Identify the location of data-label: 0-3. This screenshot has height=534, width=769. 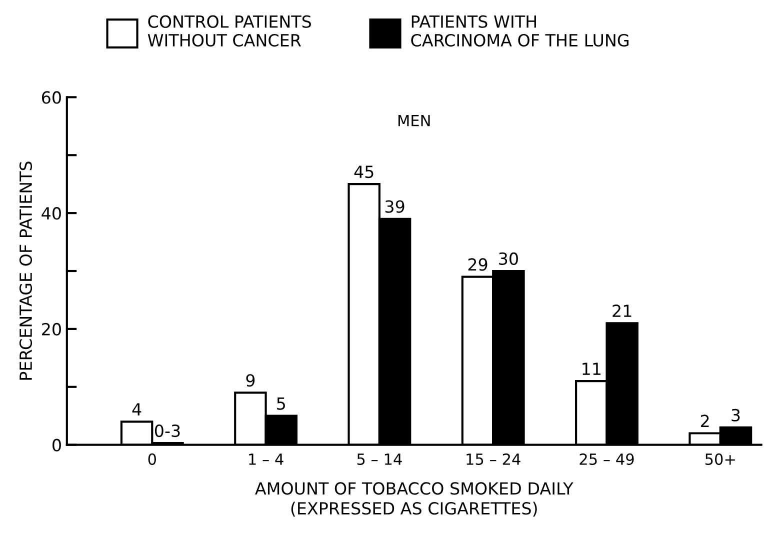
(167, 431).